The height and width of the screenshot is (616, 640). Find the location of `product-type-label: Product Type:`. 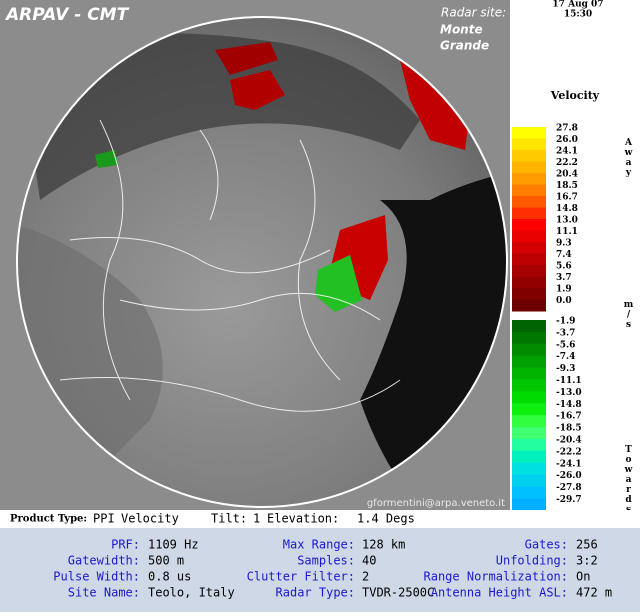

product-type-label: Product Type: is located at coordinates (48, 519).